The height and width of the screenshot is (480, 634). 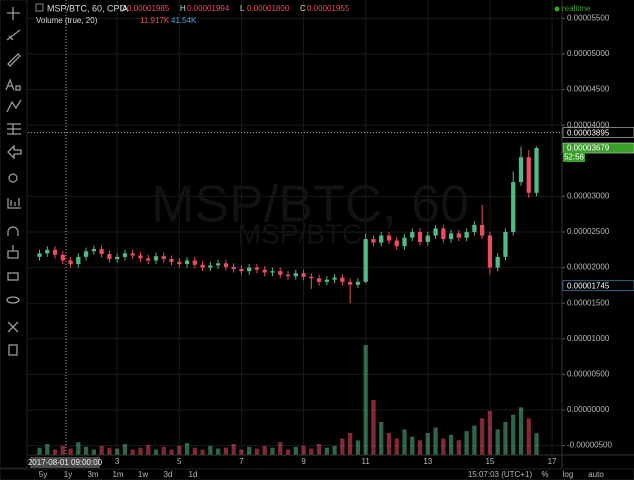 I want to click on countdown: 52:56, so click(x=574, y=157).